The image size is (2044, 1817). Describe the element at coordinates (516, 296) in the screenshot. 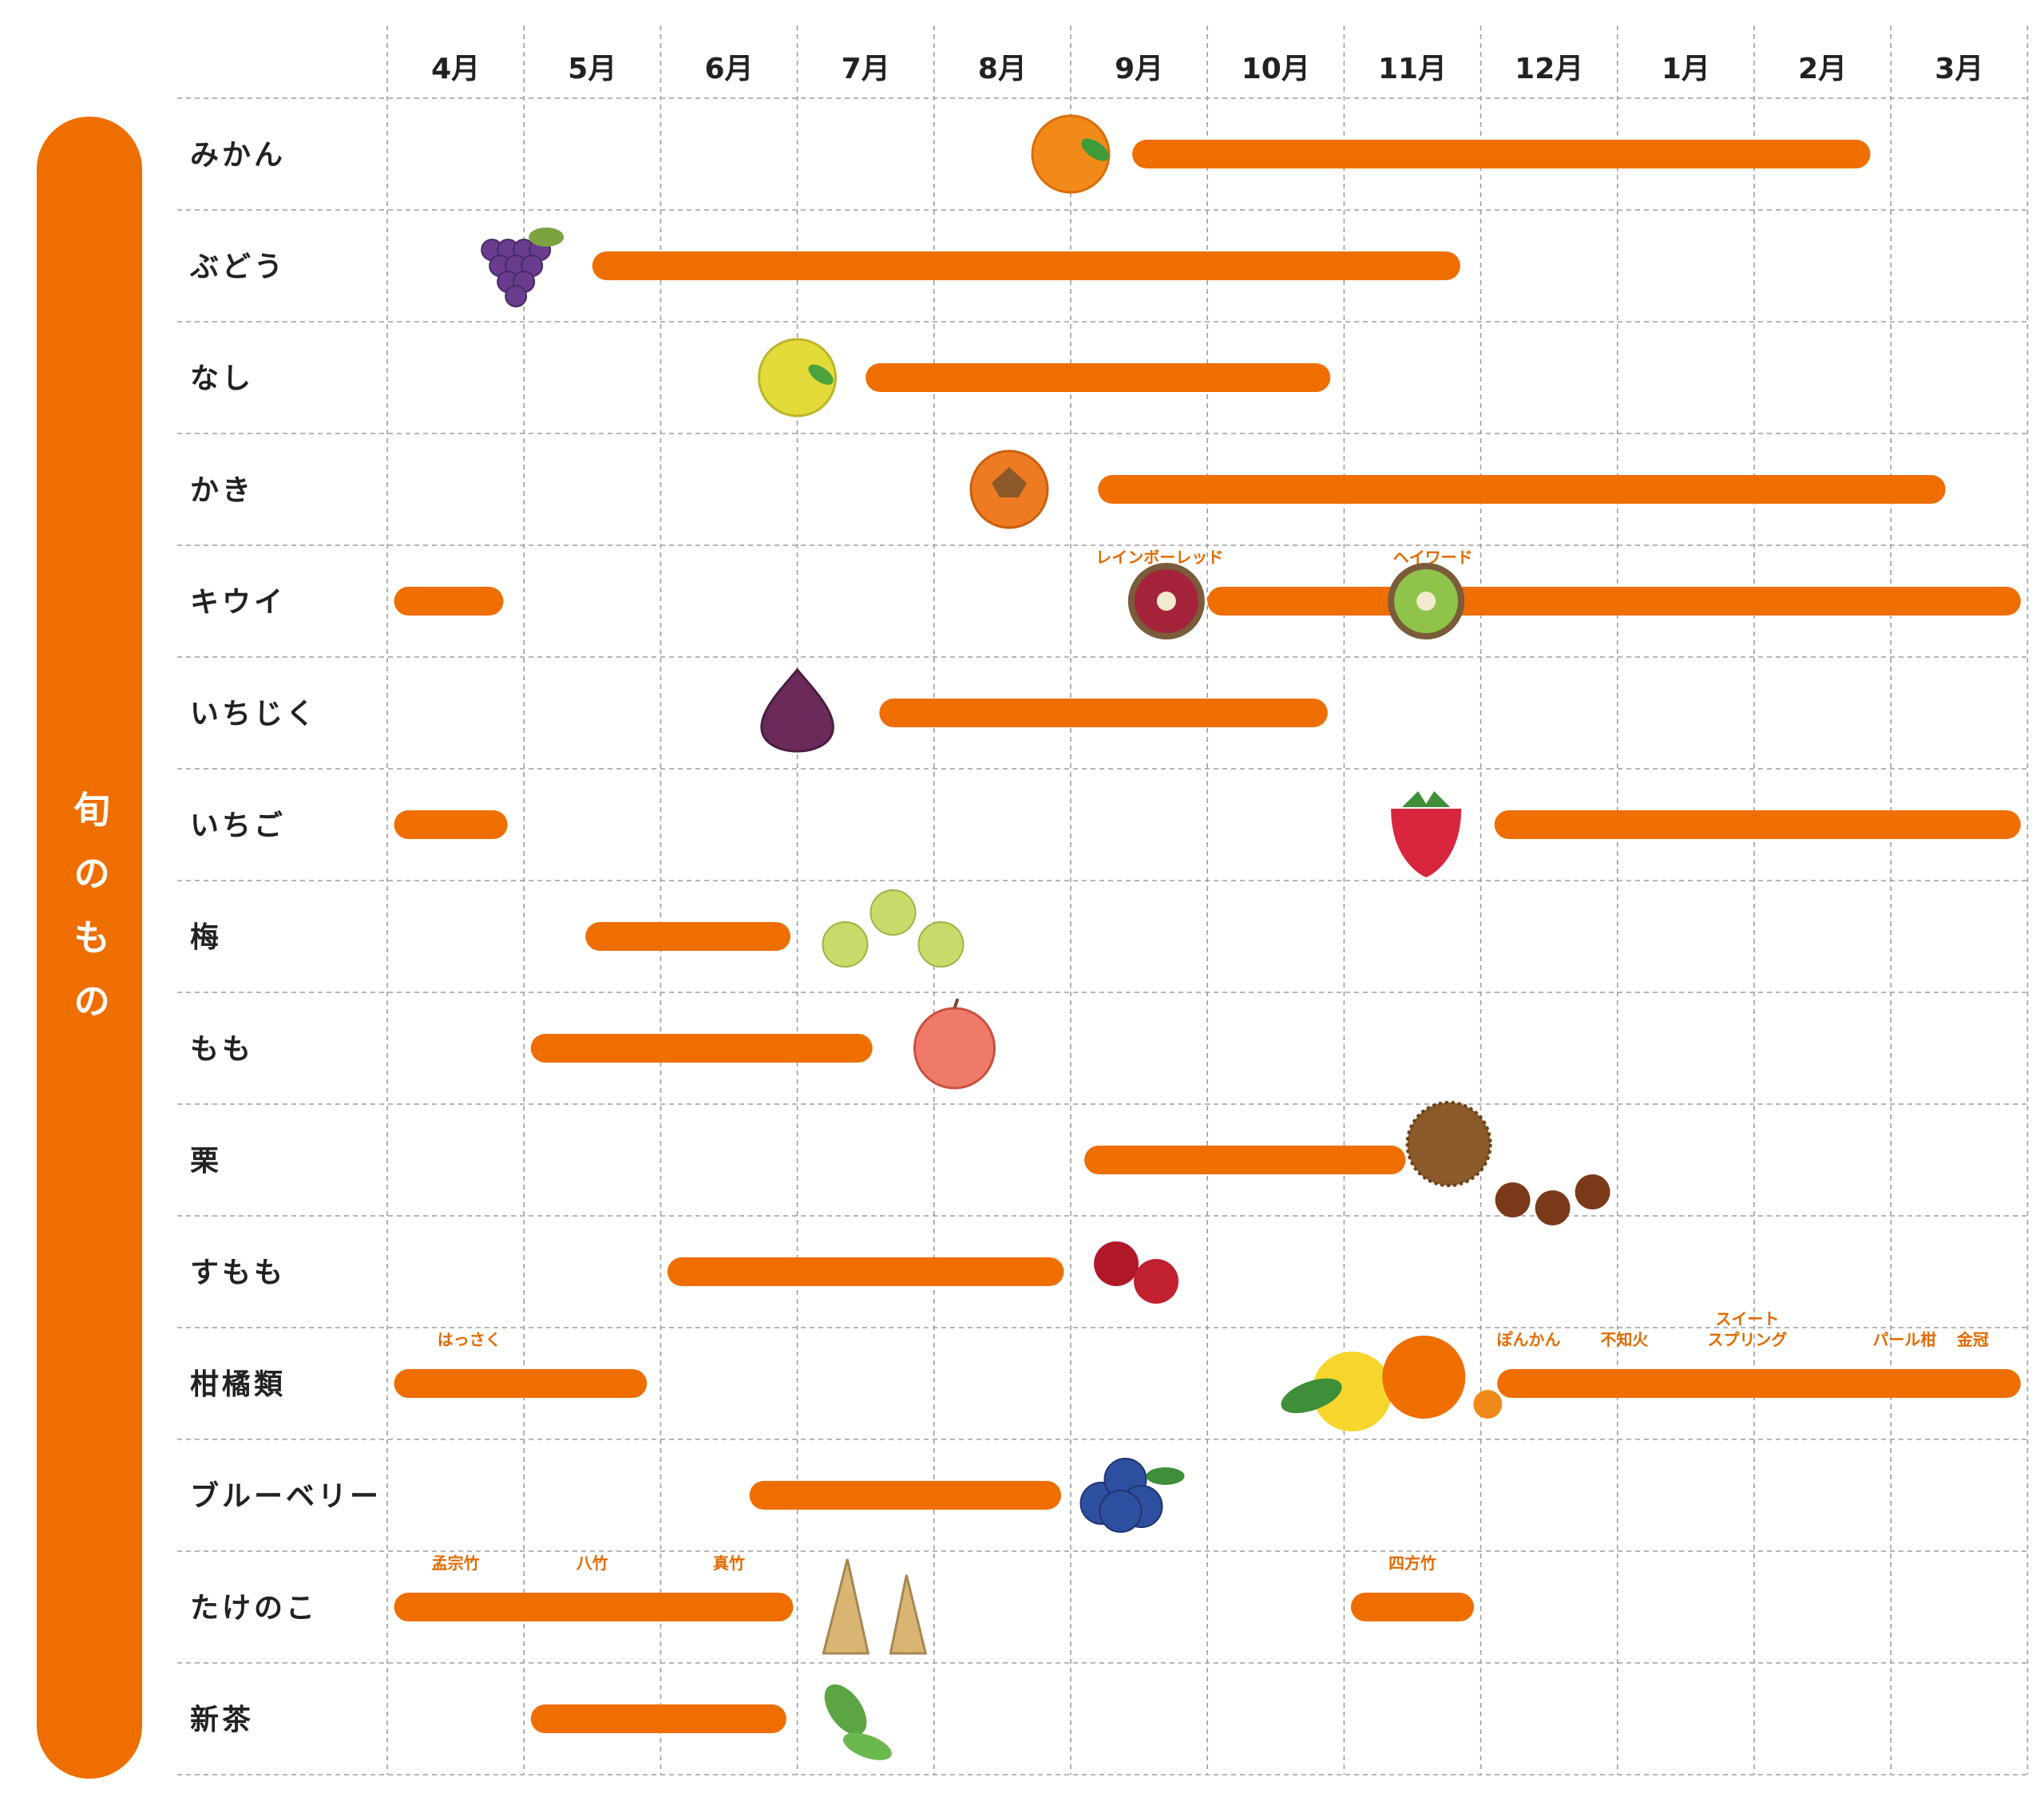

I see `grape-icon-berry` at that location.